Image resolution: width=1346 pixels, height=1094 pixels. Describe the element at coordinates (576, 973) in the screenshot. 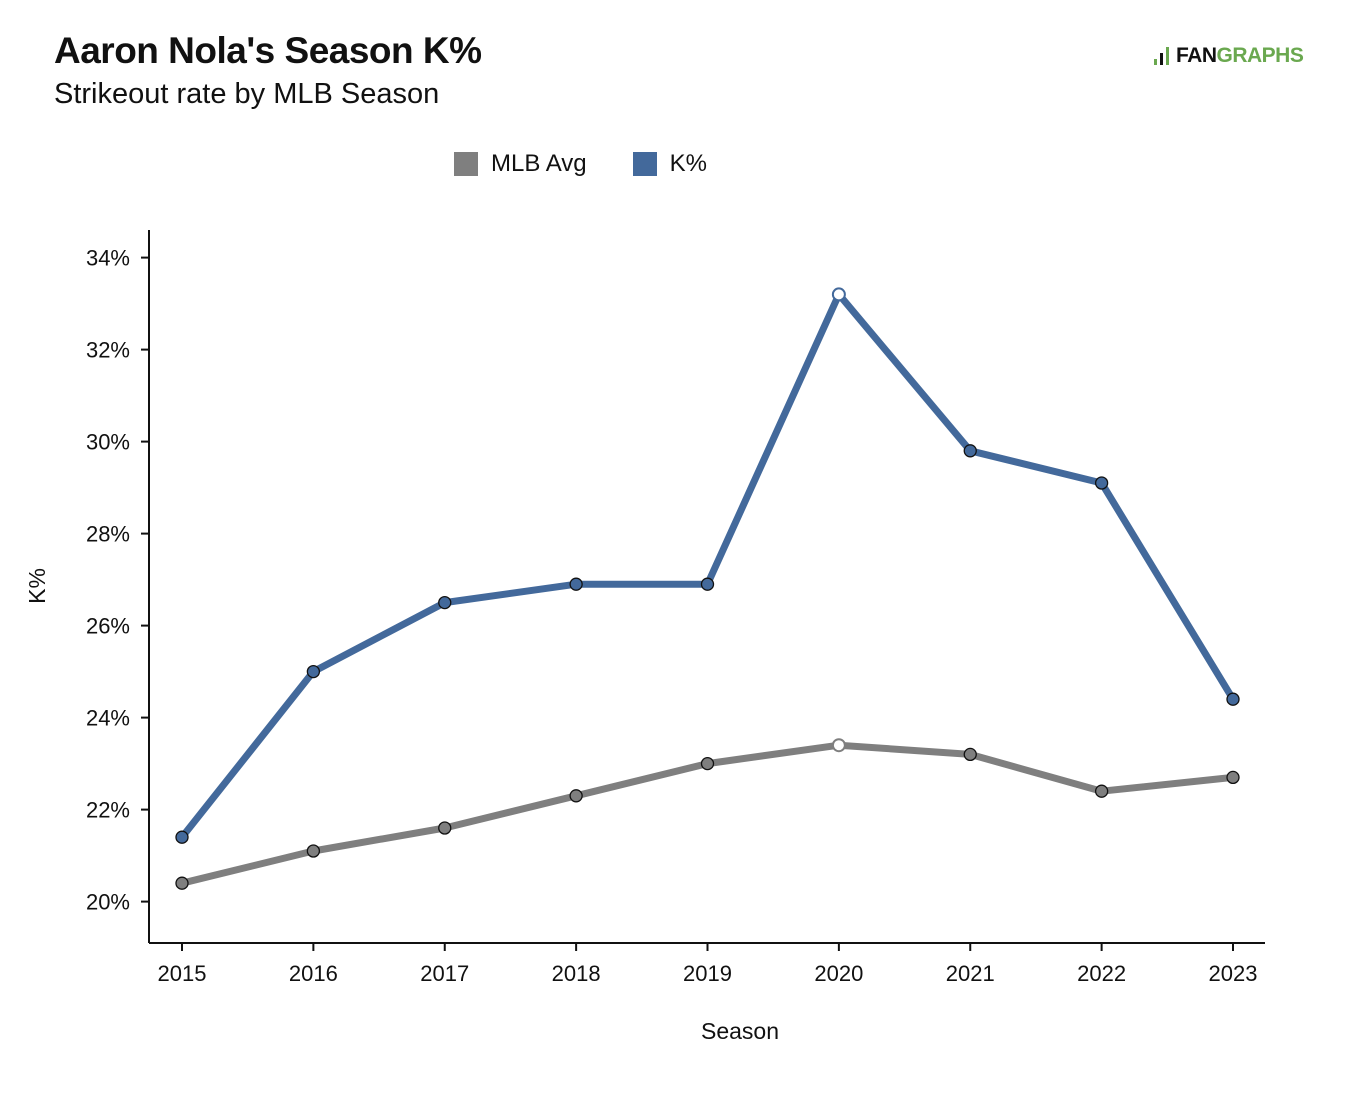

I see `x-tick-label: 2018` at that location.